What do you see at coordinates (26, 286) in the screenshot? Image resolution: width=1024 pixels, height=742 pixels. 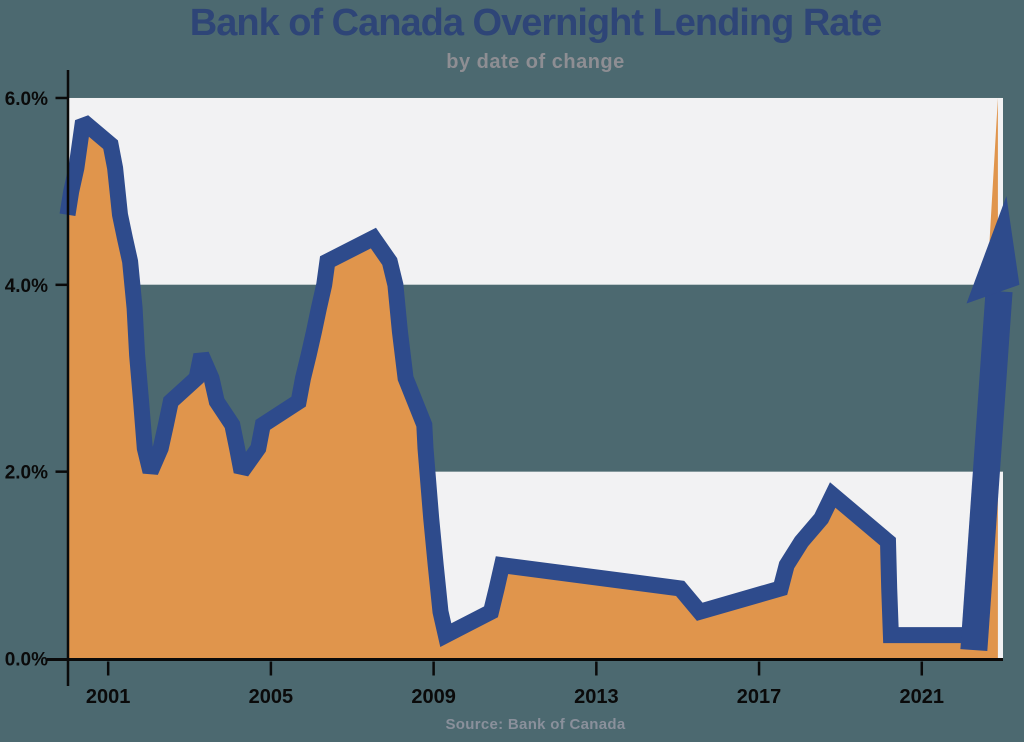 I see `y-tick-label: 4.0%` at bounding box center [26, 286].